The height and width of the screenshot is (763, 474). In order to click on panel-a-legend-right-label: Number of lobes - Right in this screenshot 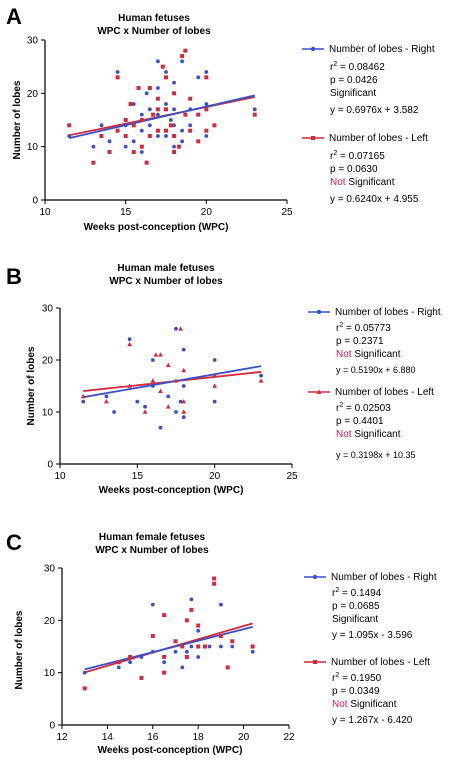, I will do `click(382, 49)`.